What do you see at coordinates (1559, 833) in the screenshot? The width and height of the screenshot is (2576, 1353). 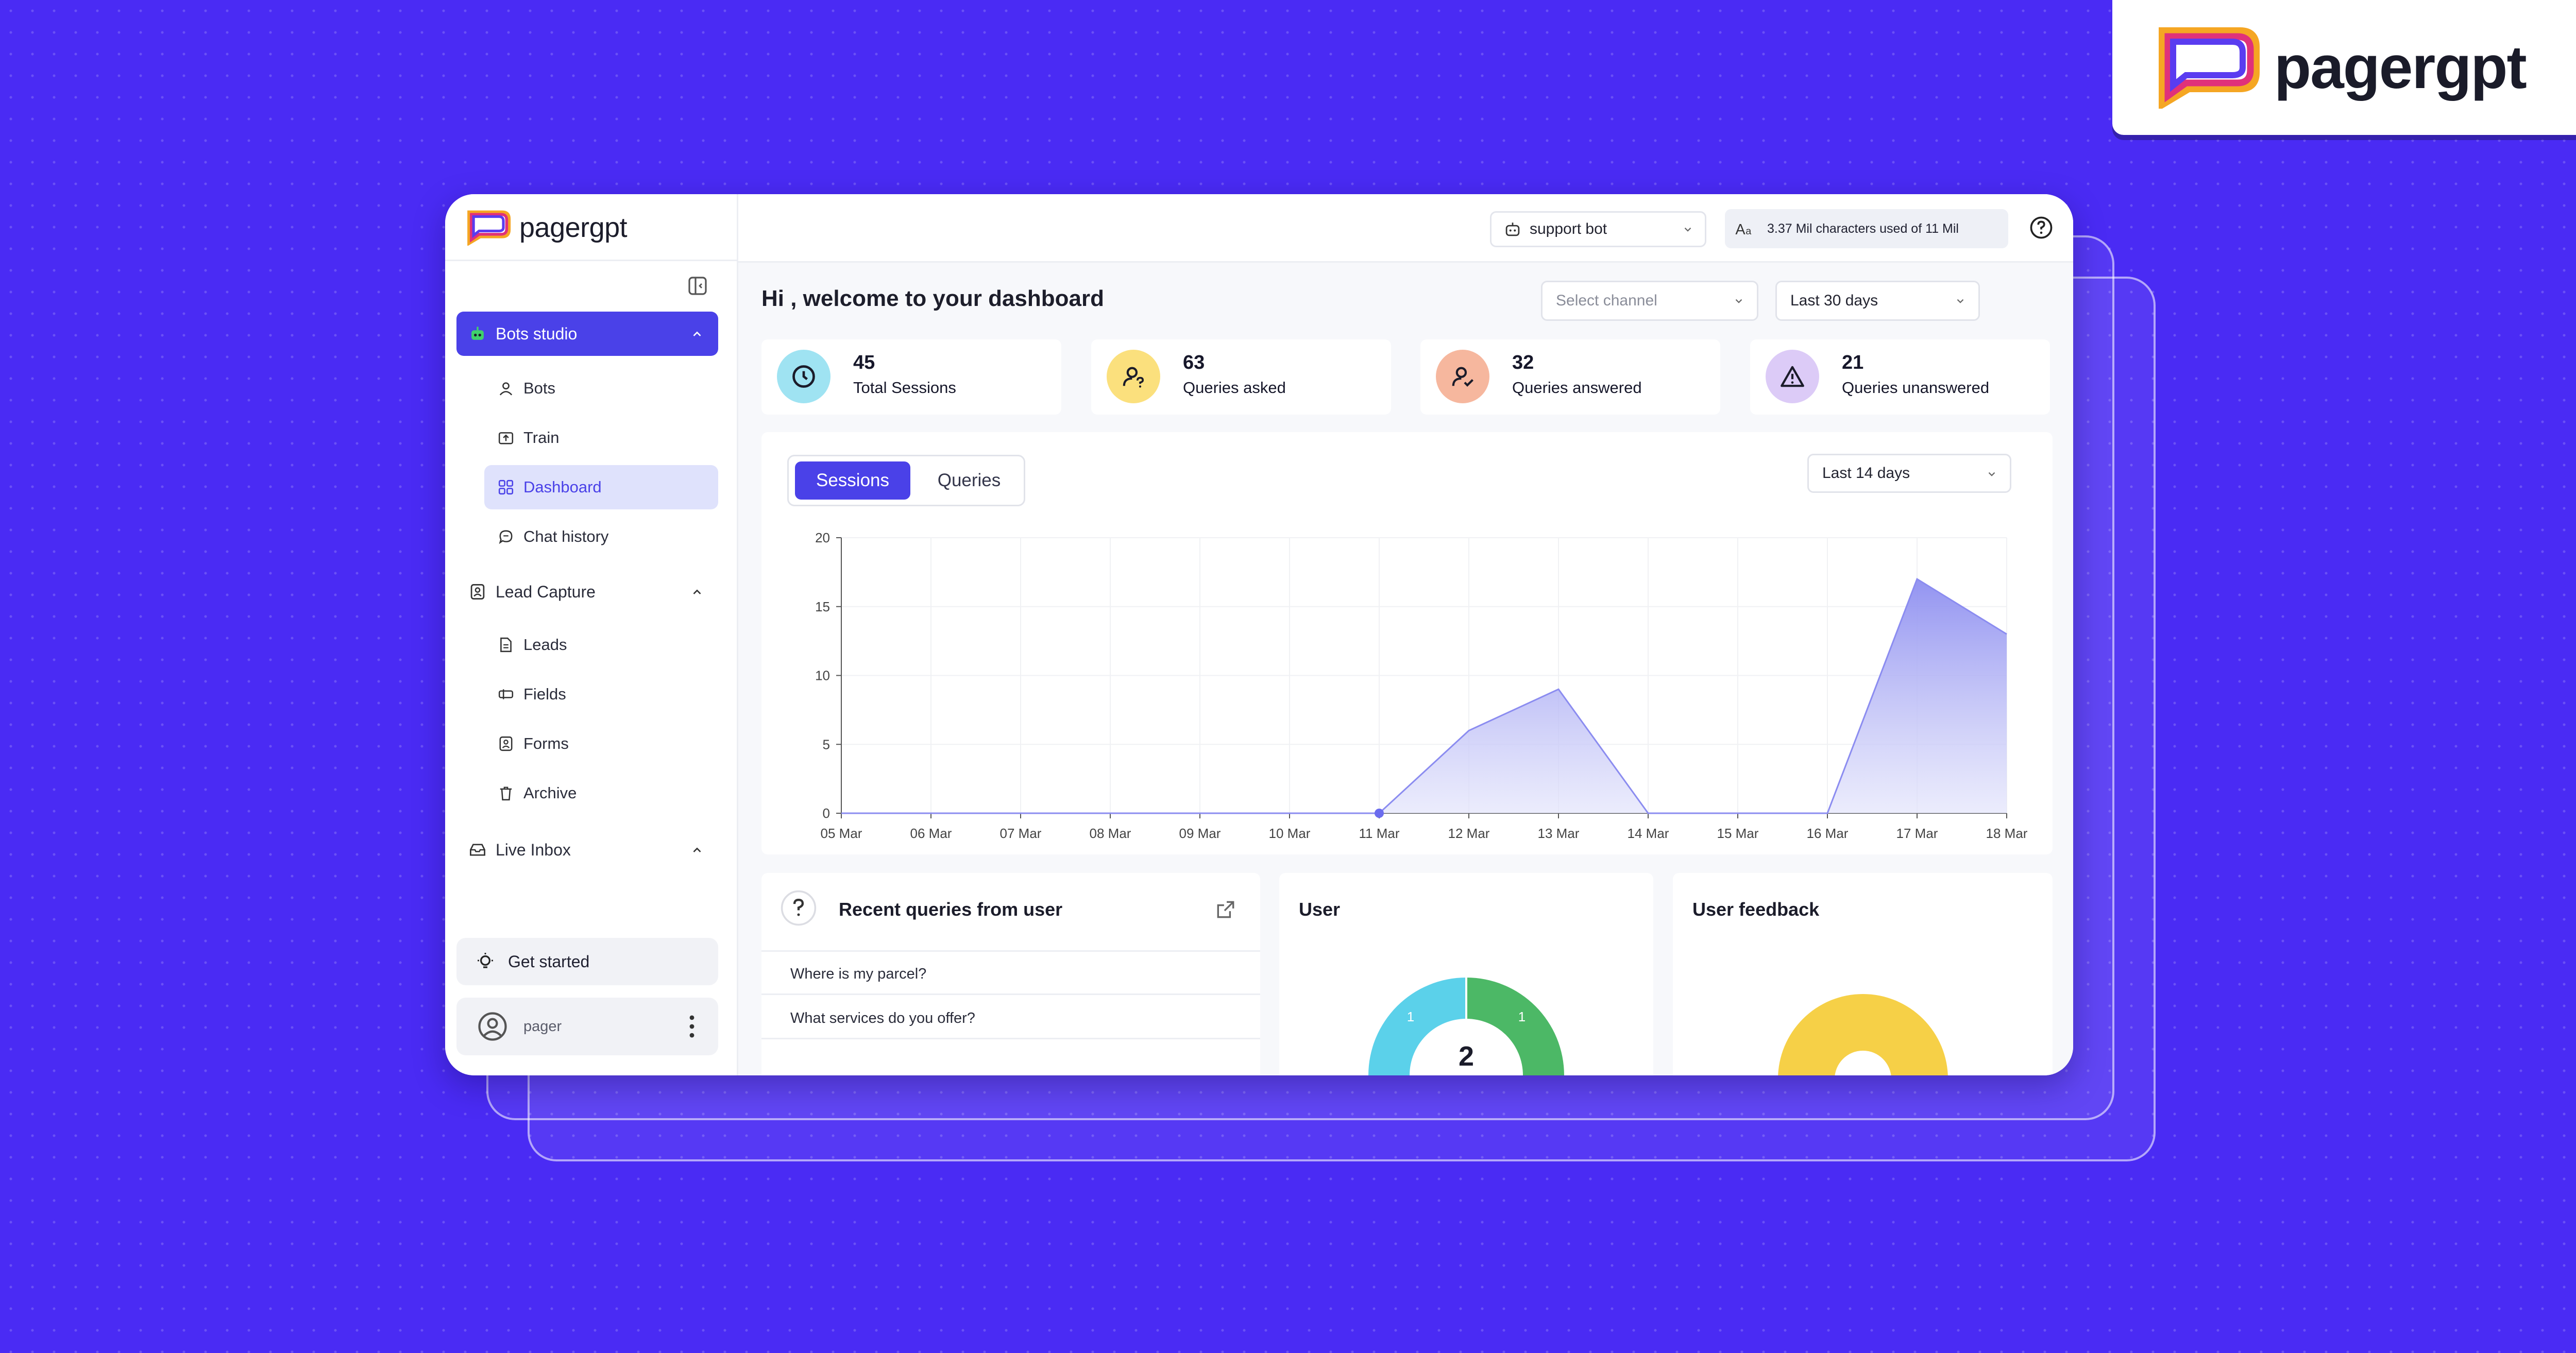 I see `x-tick-label: 13 Mar` at bounding box center [1559, 833].